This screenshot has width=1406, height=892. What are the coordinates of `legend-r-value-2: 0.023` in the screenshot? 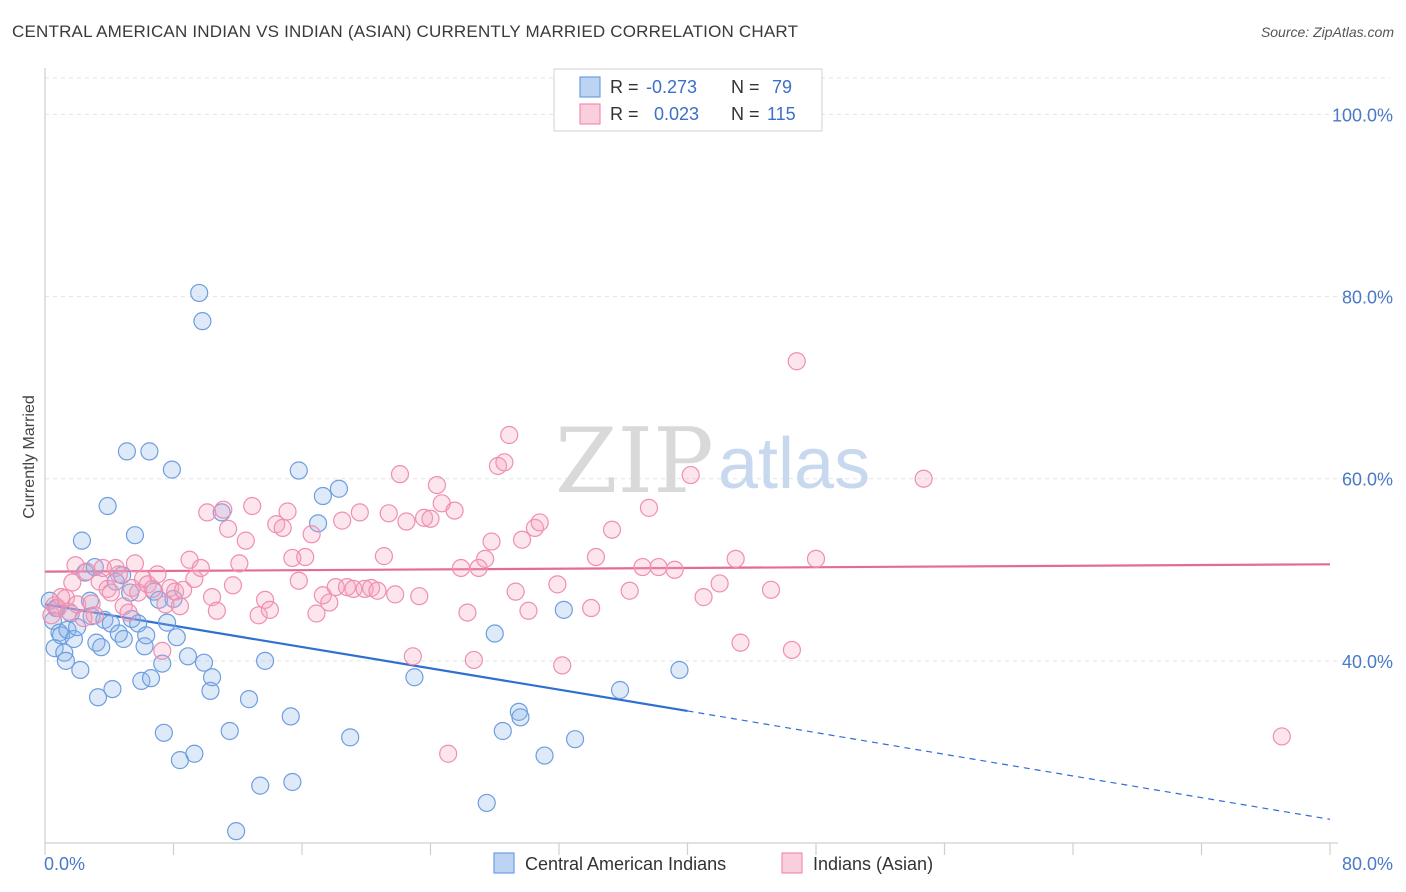 It's located at (676, 114).